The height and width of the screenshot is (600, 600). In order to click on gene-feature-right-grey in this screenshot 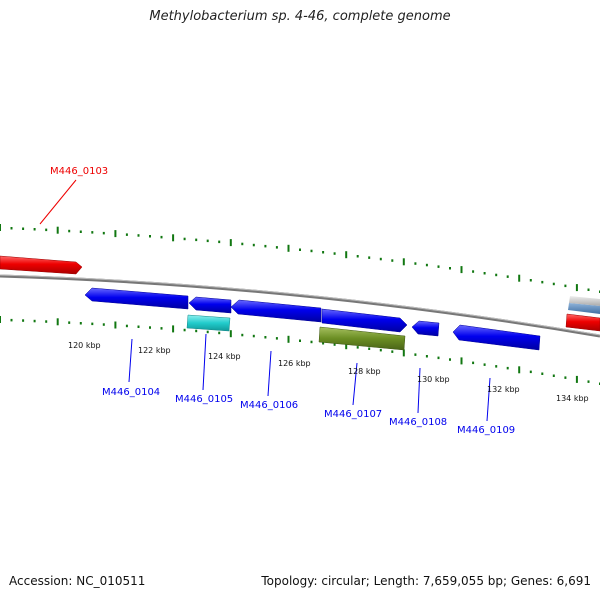, I will do `click(584, 301)`.